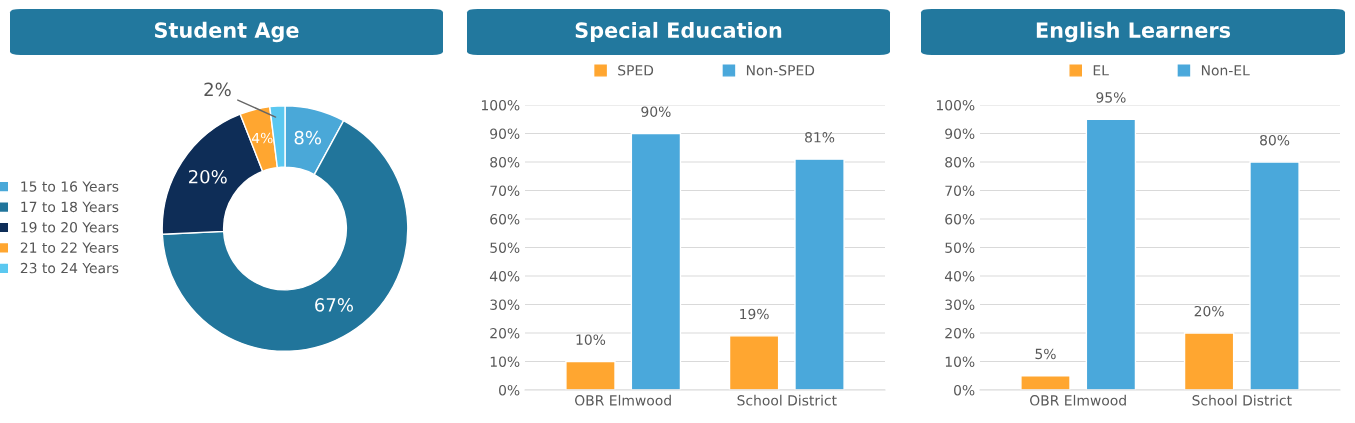 Image resolution: width=1355 pixels, height=423 pixels. Describe the element at coordinates (1275, 140) in the screenshot. I see `data-label: 80%` at that location.